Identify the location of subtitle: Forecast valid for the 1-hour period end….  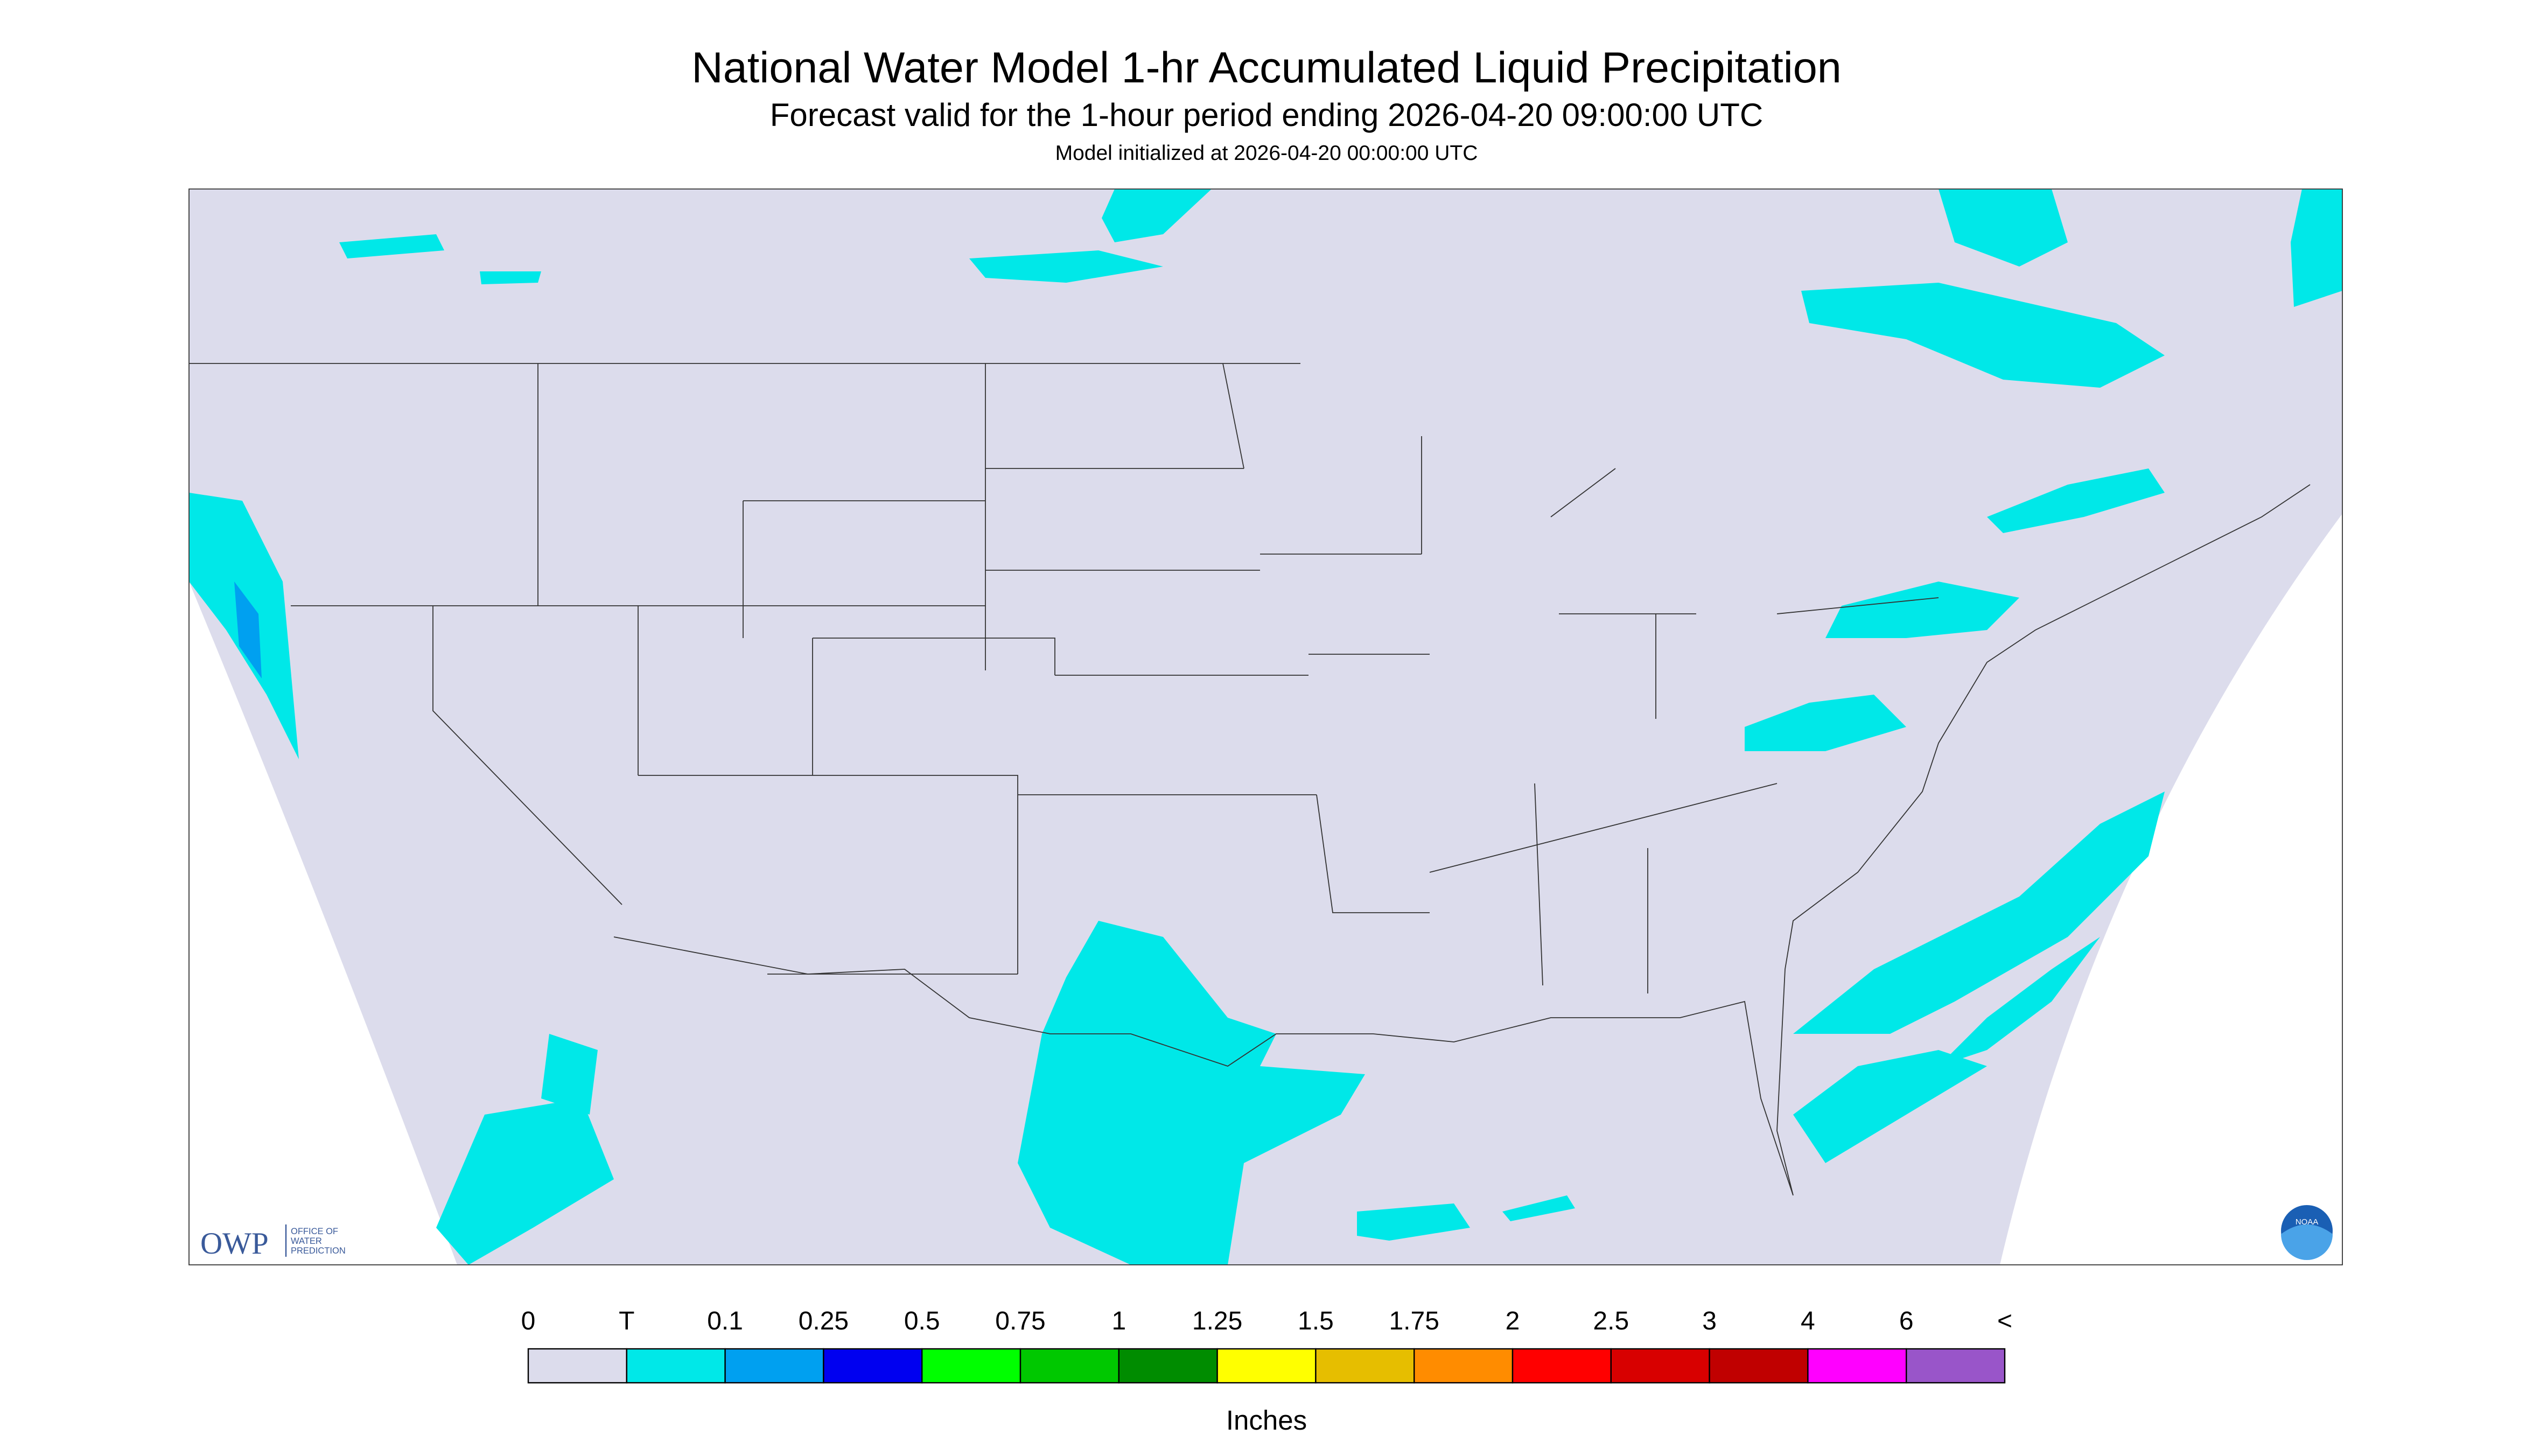
(1266, 115).